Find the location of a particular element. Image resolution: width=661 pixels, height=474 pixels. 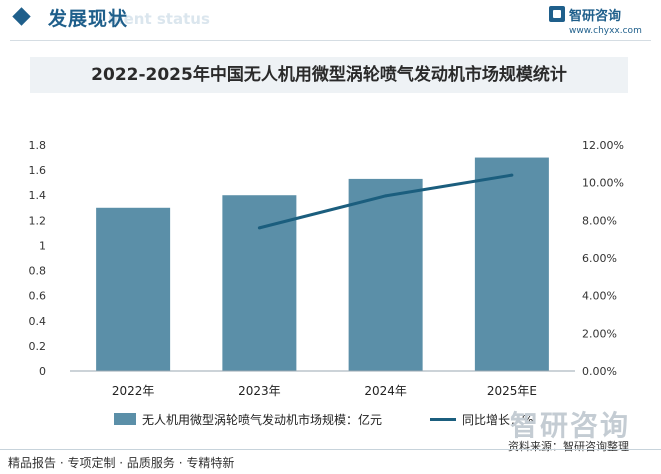

brand: 智研咨询 www.chyxx.com is located at coordinates (595, 22).